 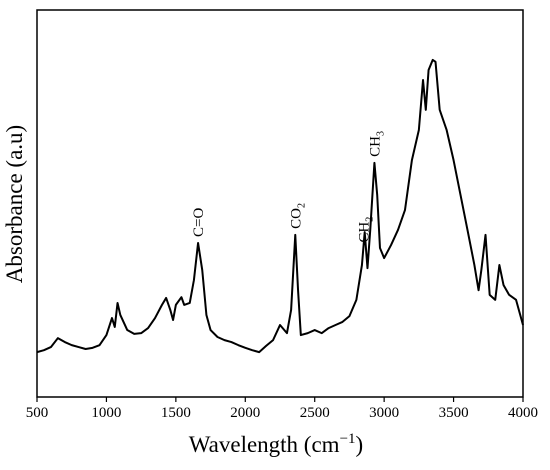 I want to click on peak-annotation: CH2, so click(x=365, y=230).